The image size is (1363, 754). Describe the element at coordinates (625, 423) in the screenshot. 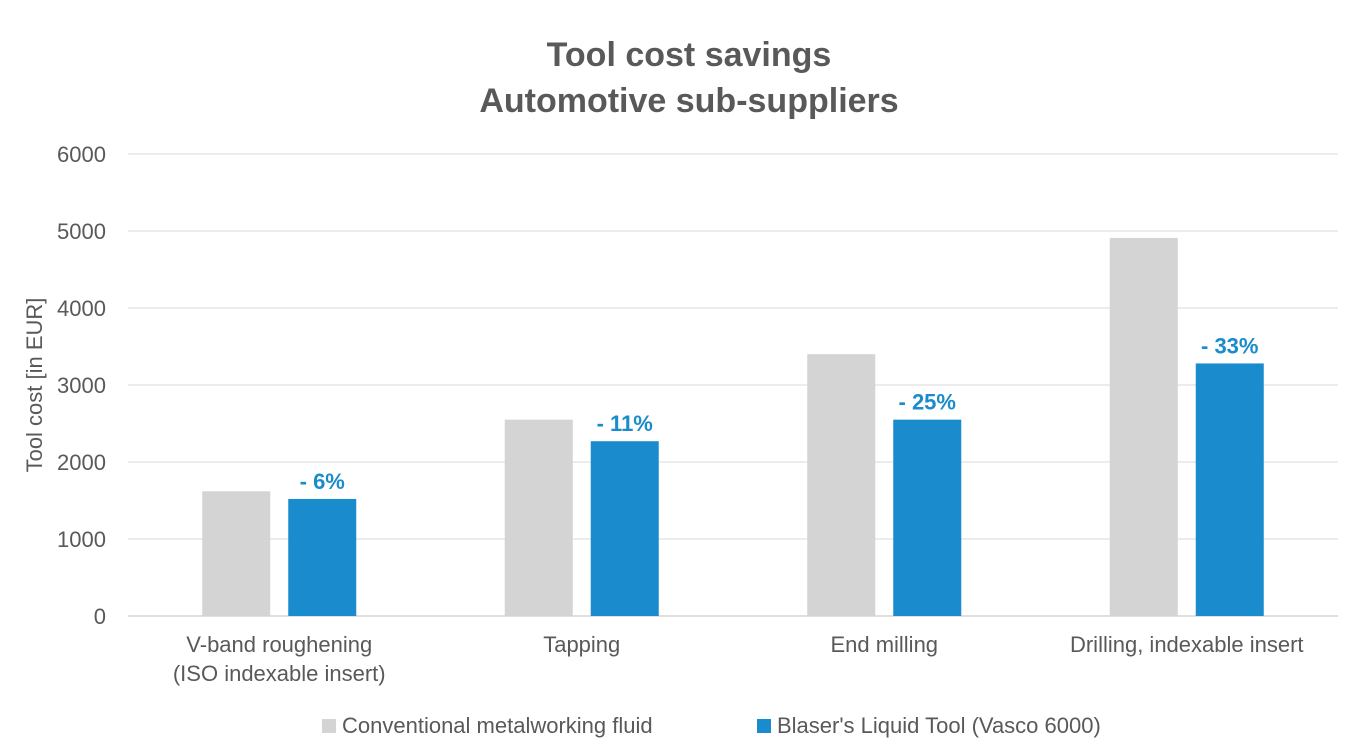

I see `data-label: - 11%` at that location.